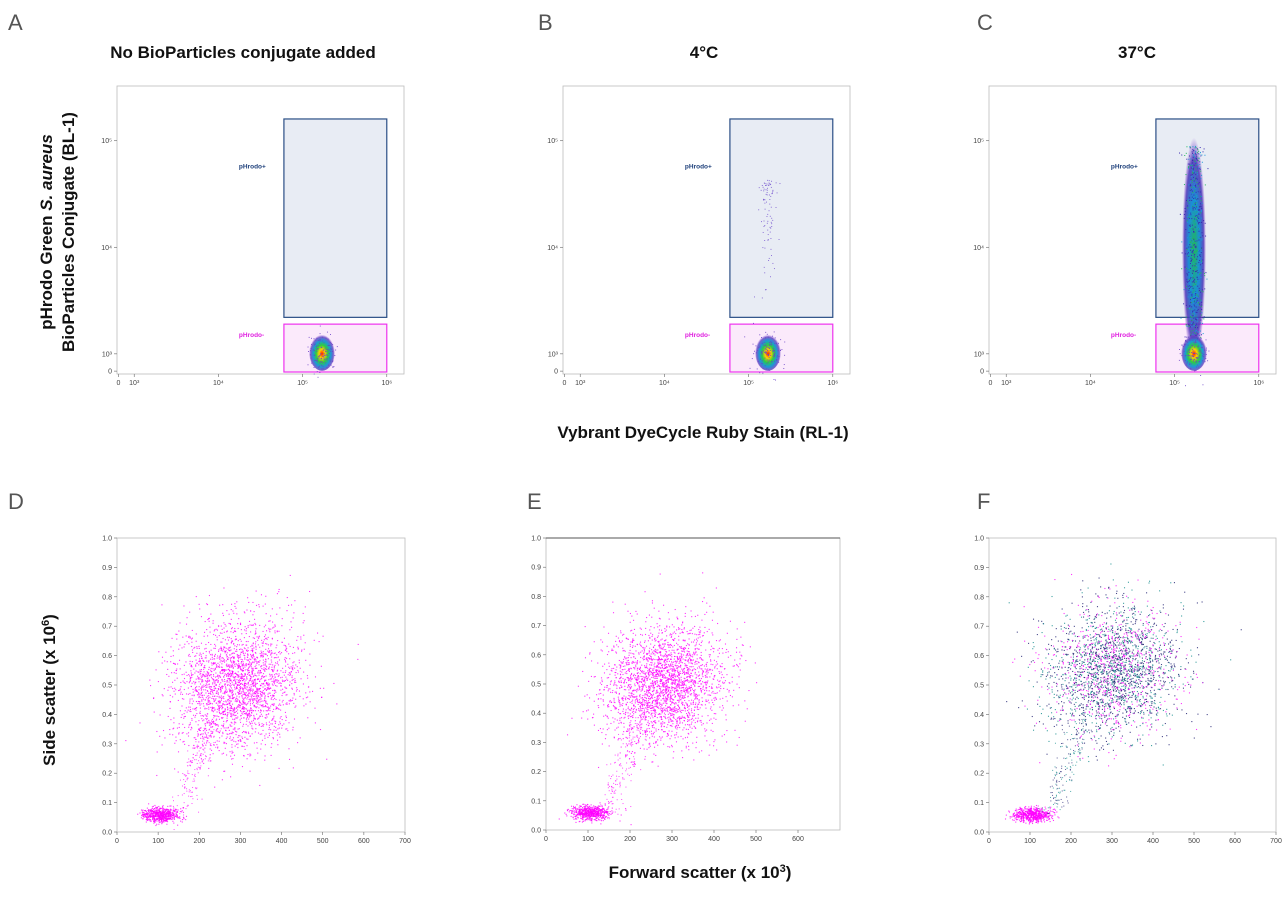 The image size is (1285, 902). What do you see at coordinates (664, 383) in the screenshot?
I see `x-tick-label: 10⁴` at bounding box center [664, 383].